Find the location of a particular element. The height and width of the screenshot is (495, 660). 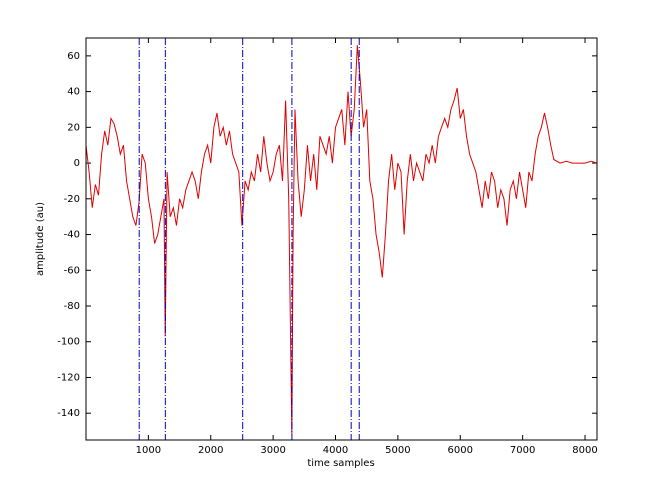

y-tick-label: -60 is located at coordinates (72, 270).